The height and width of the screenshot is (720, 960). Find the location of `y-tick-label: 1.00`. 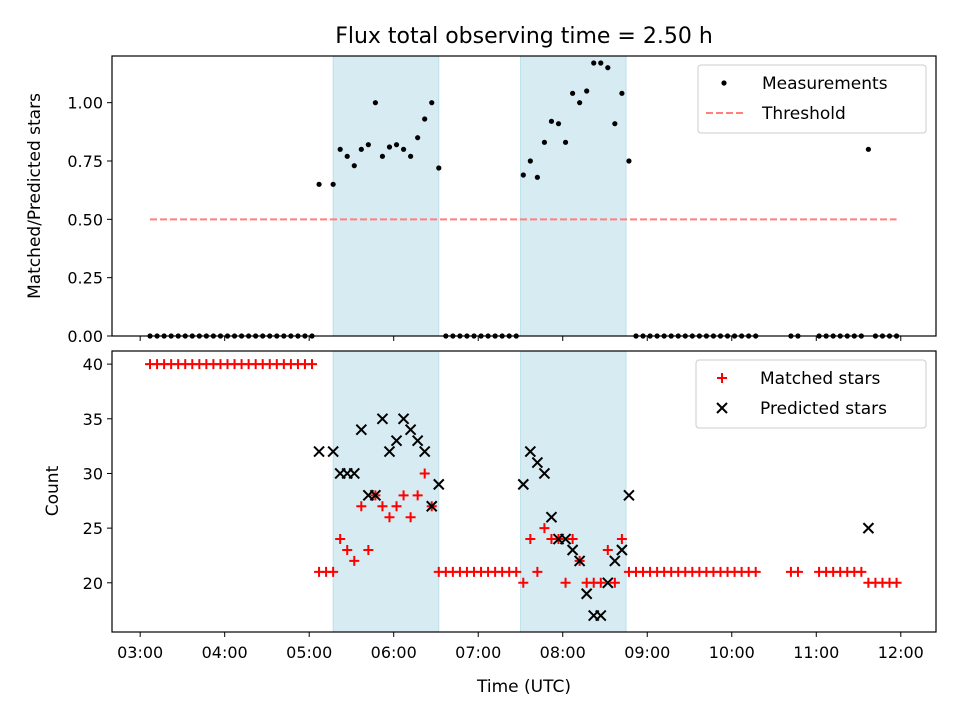

y-tick-label: 1.00 is located at coordinates (85, 103).